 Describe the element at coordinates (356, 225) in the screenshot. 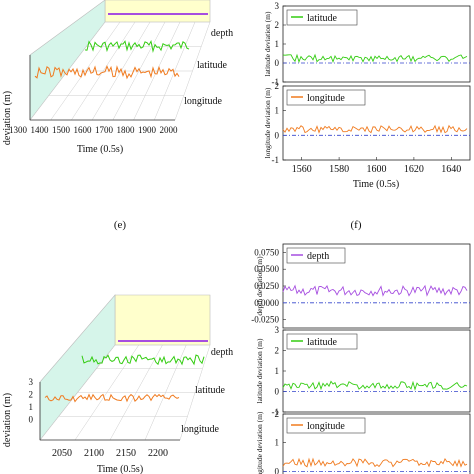

I see `panel-label-f: (f)` at that location.